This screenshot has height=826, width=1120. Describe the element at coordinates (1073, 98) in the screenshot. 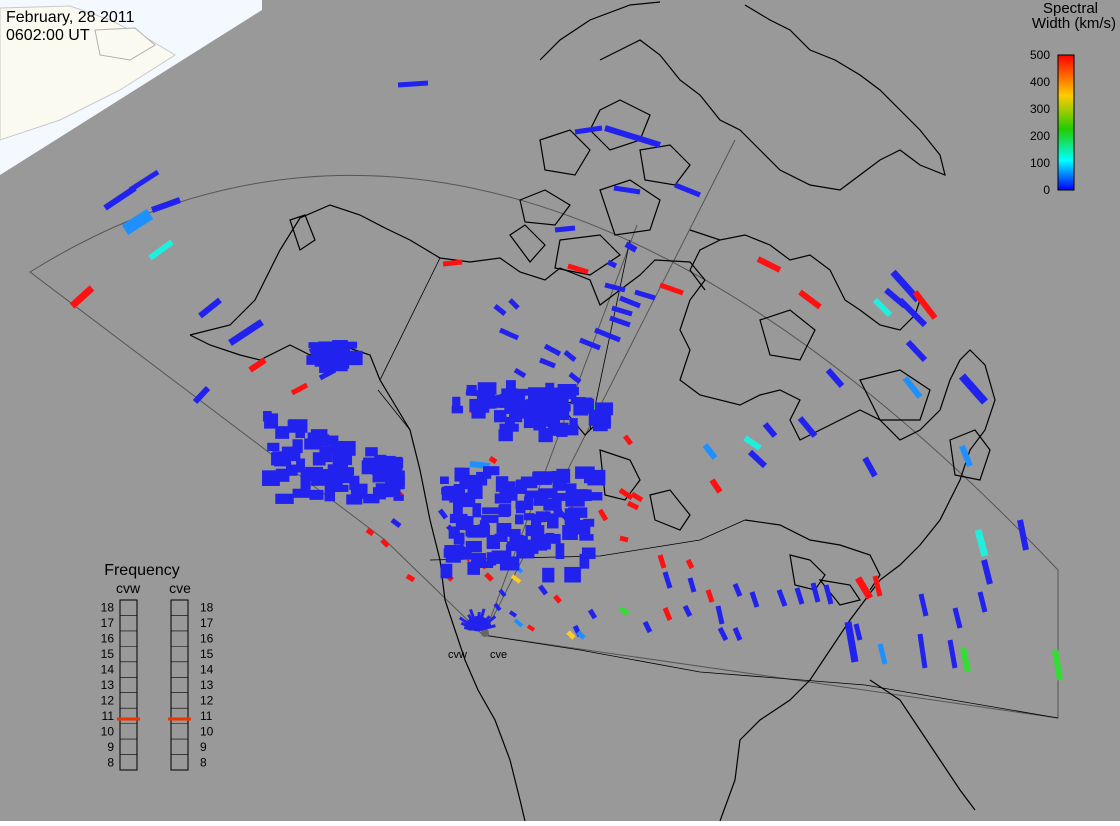

I see `spectral-width-colorbar: Spectral Width (km/s) 500 400 300 200 100 0` at that location.